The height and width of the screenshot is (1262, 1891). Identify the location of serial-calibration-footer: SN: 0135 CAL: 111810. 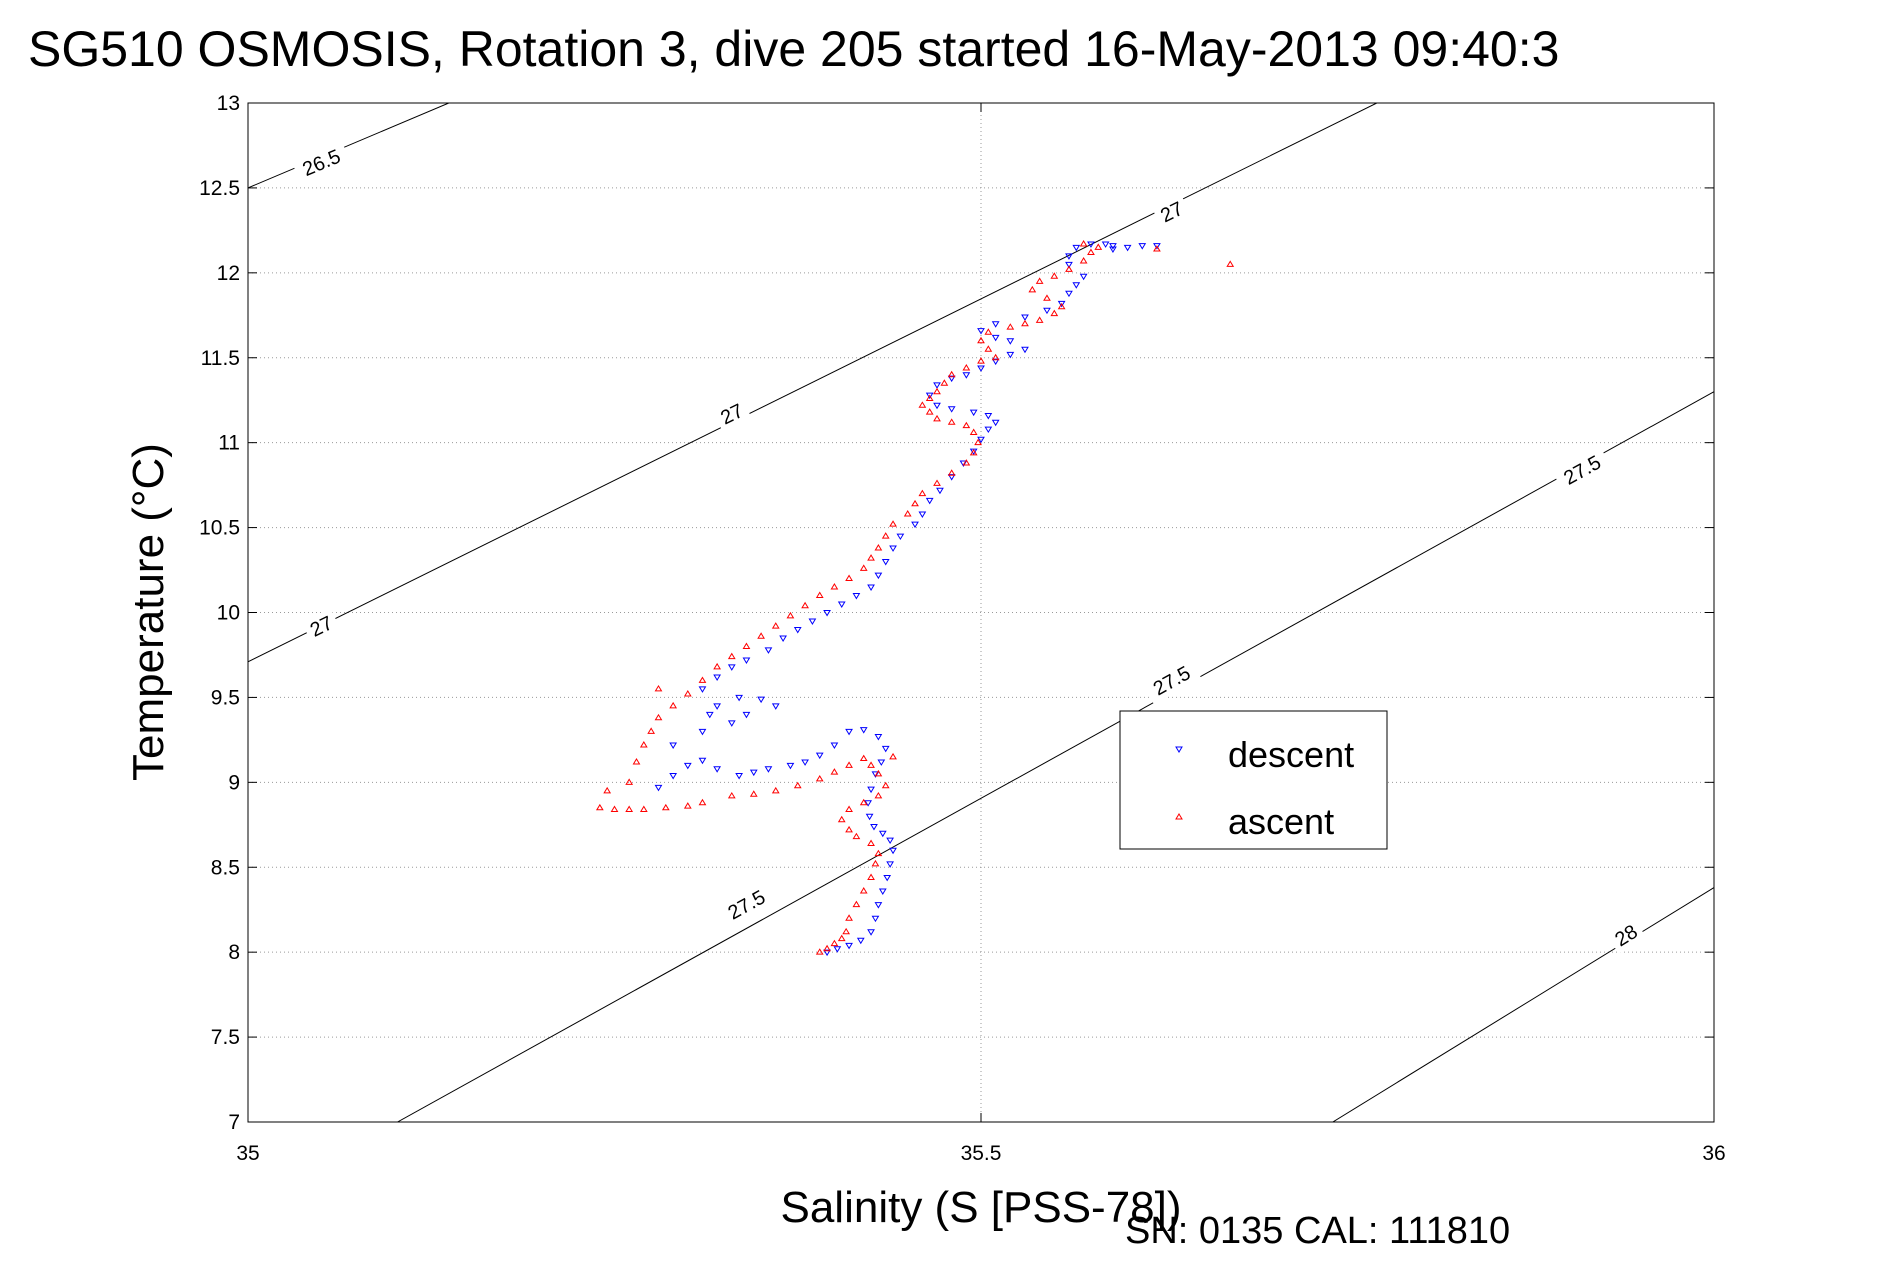
(1317, 1231).